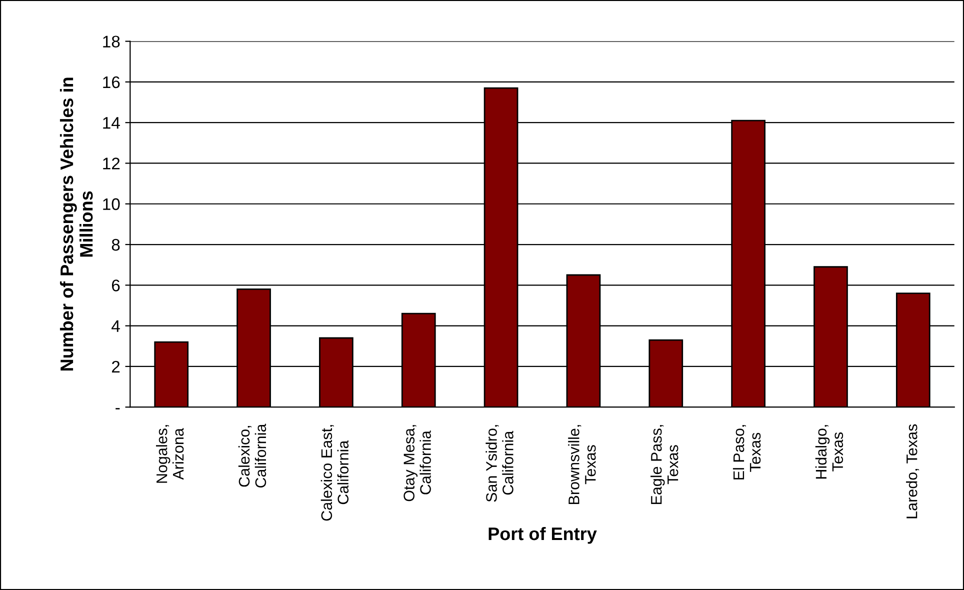 The width and height of the screenshot is (964, 590). I want to click on y-tick-label: 4, so click(116, 326).